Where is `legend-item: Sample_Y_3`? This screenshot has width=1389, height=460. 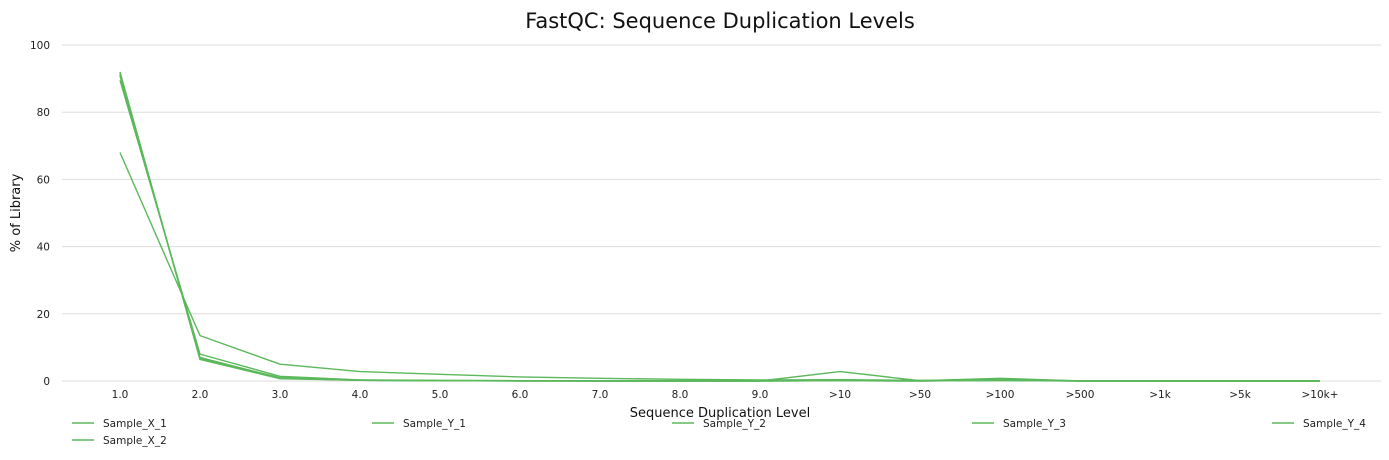 legend-item: Sample_Y_3 is located at coordinates (1019, 424).